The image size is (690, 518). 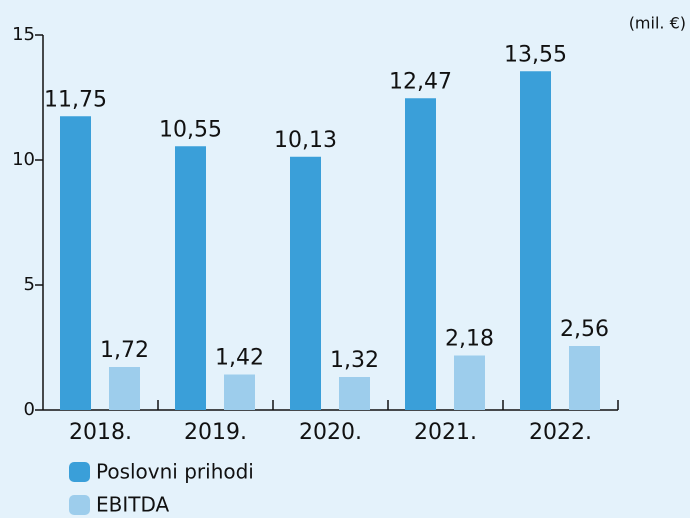 I want to click on value-label: 12,47, so click(x=420, y=81).